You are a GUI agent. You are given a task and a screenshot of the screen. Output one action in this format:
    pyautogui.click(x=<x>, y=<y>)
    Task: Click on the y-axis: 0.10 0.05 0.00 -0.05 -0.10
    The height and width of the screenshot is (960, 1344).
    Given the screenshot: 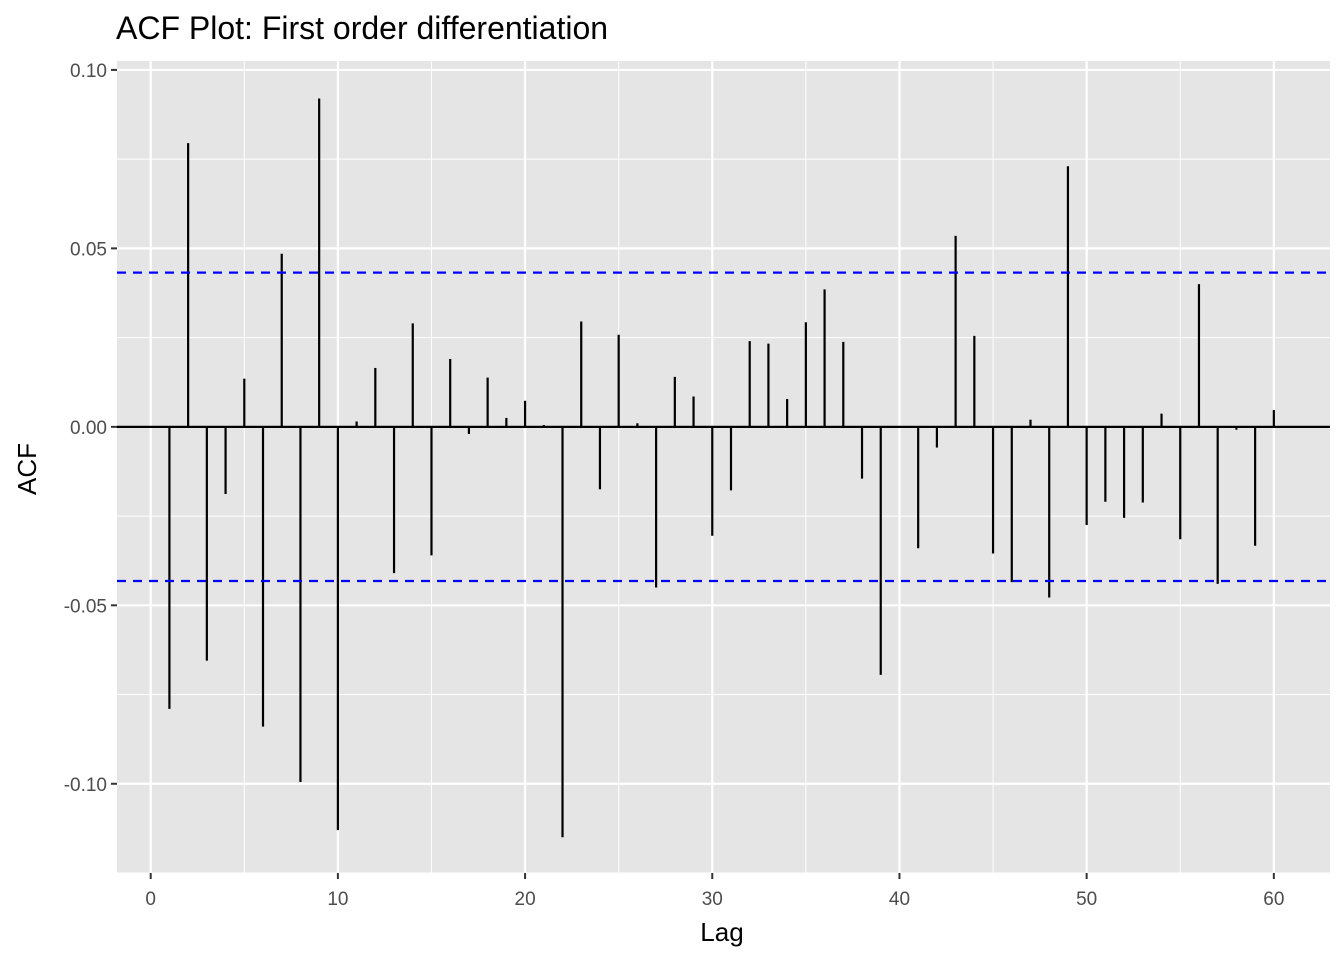 What is the action you would take?
    pyautogui.click(x=90, y=428)
    